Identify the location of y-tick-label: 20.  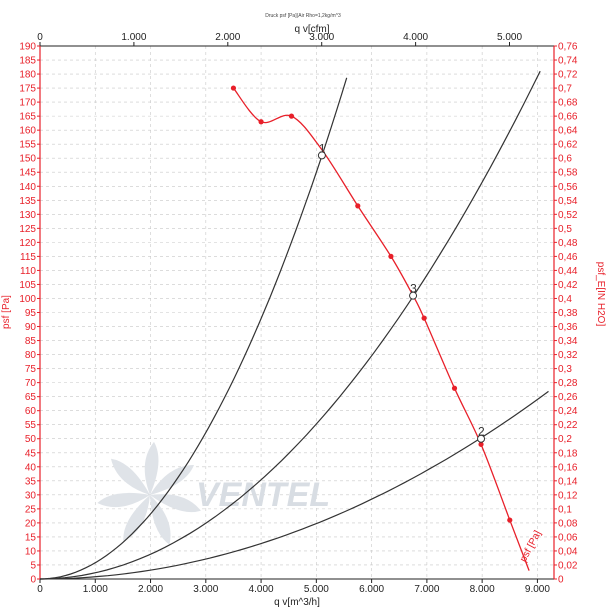
(31, 523).